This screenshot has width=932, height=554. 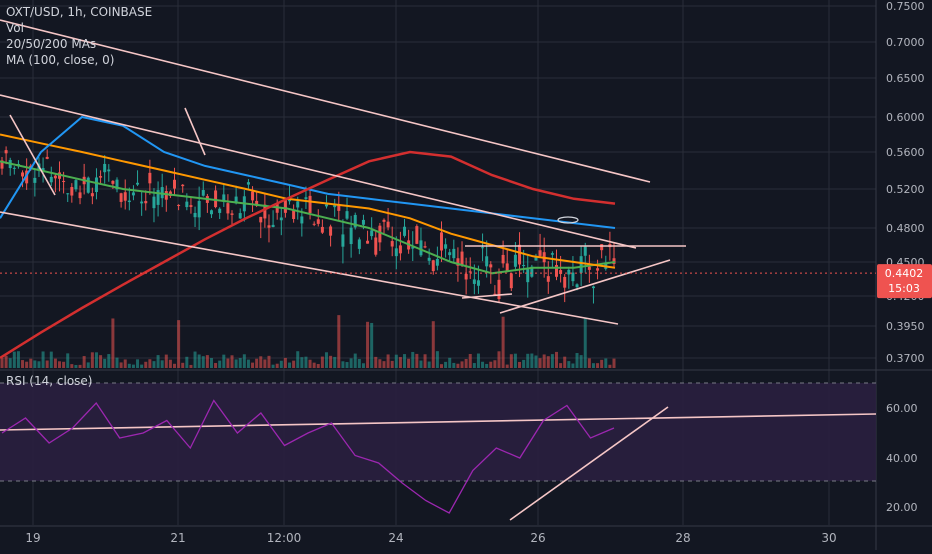 I want to click on time-tick-label: 26, so click(x=537, y=538).